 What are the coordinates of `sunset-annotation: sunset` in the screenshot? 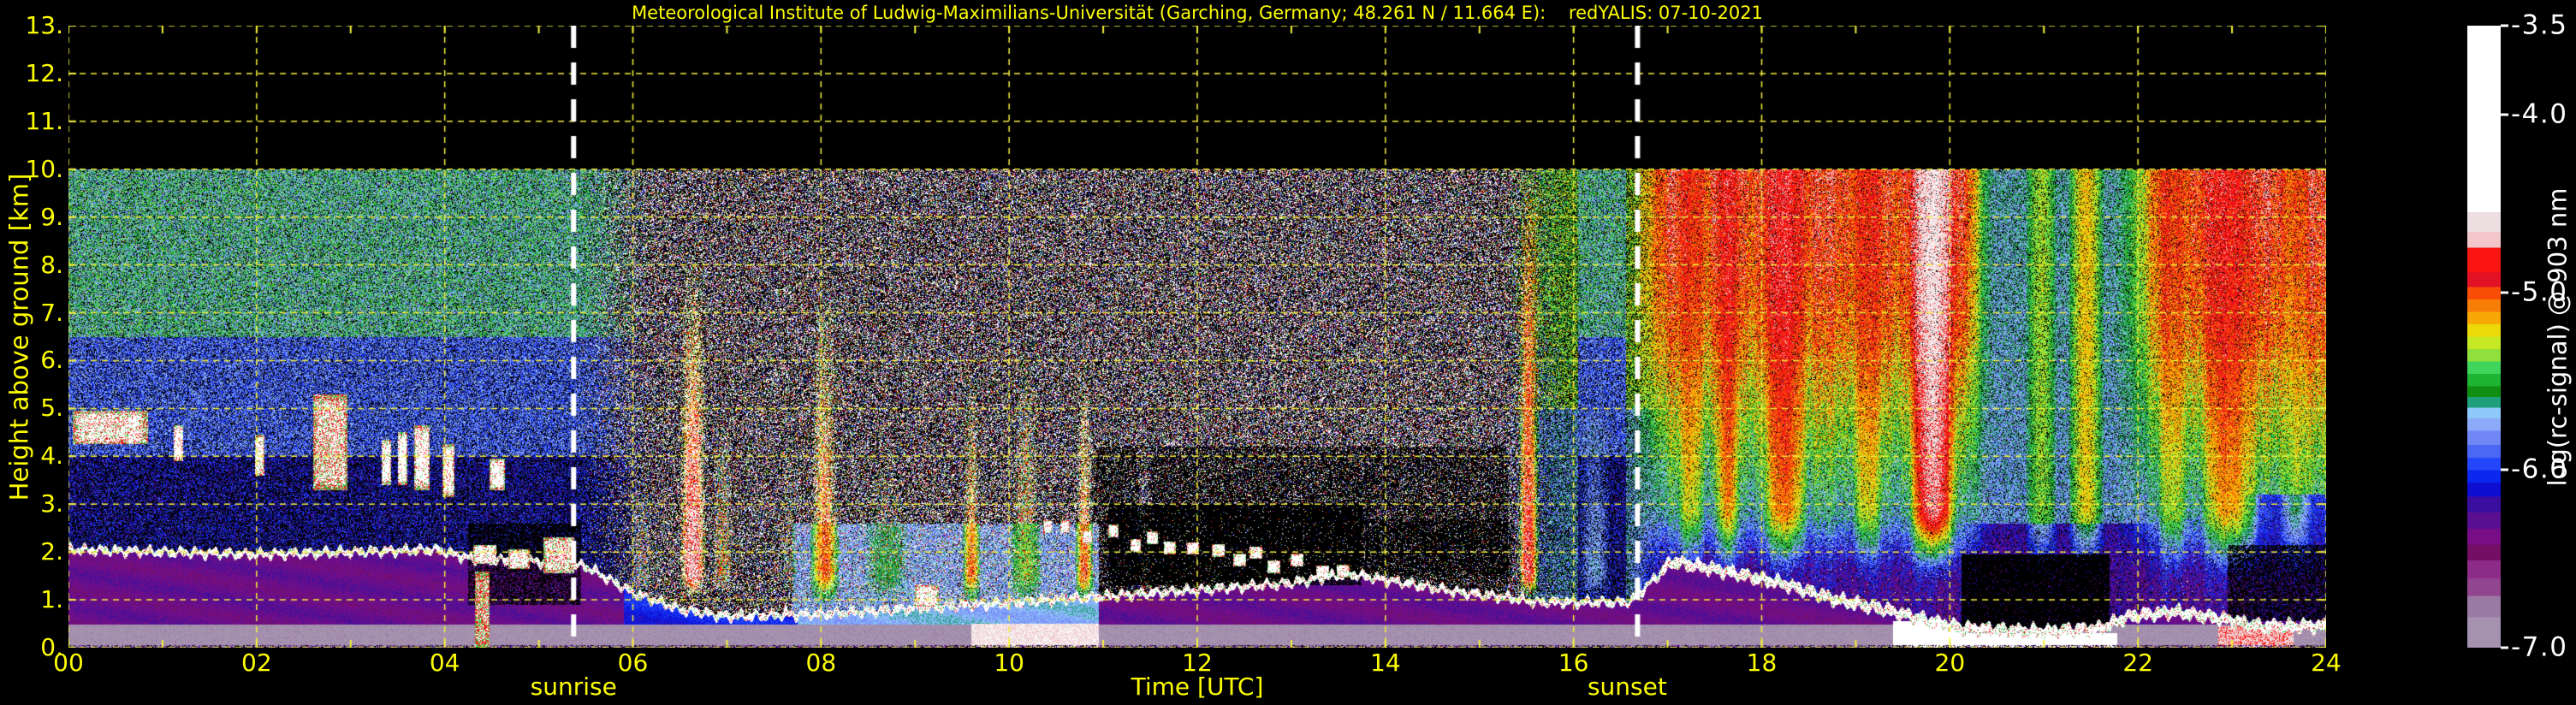 It's located at (1627, 686).